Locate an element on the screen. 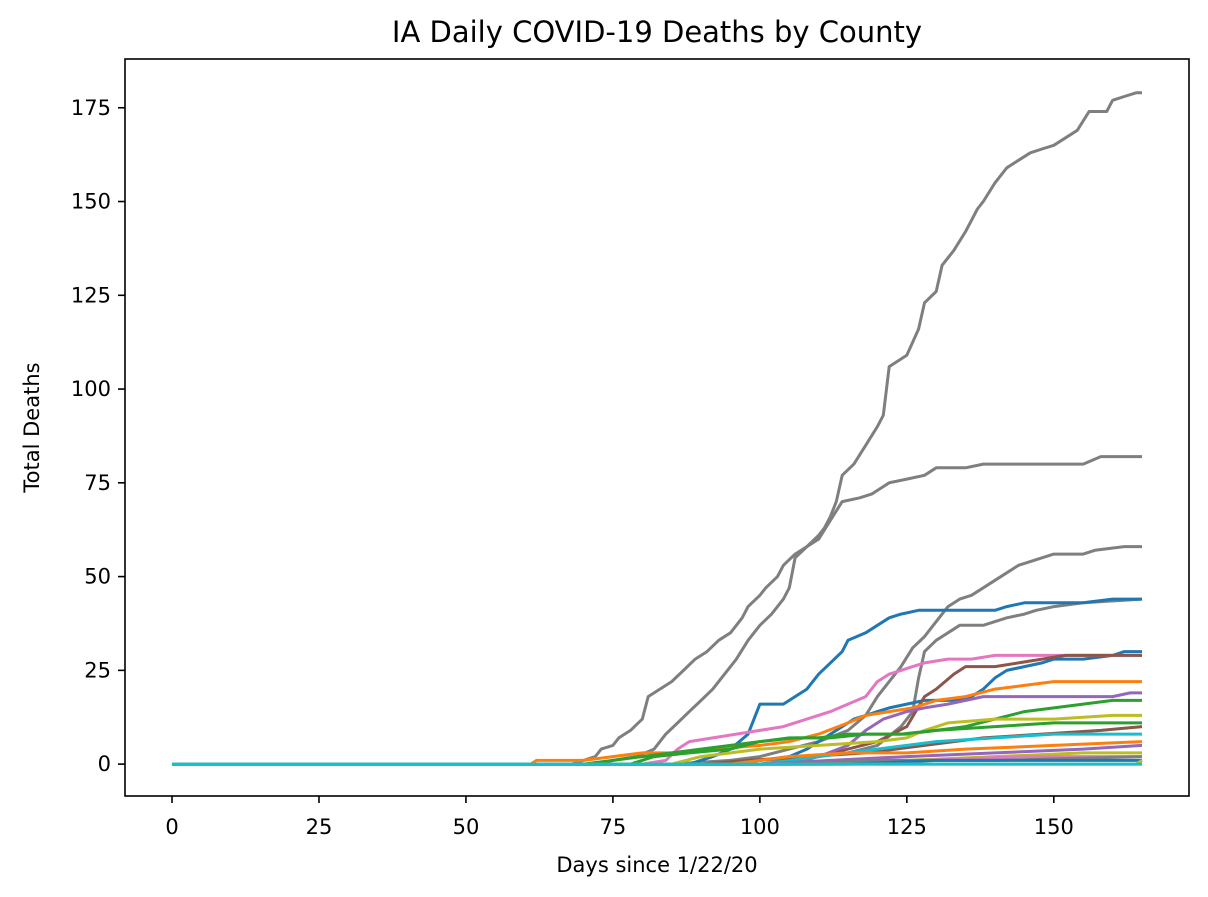  x-tick-label: 150 is located at coordinates (1054, 827).